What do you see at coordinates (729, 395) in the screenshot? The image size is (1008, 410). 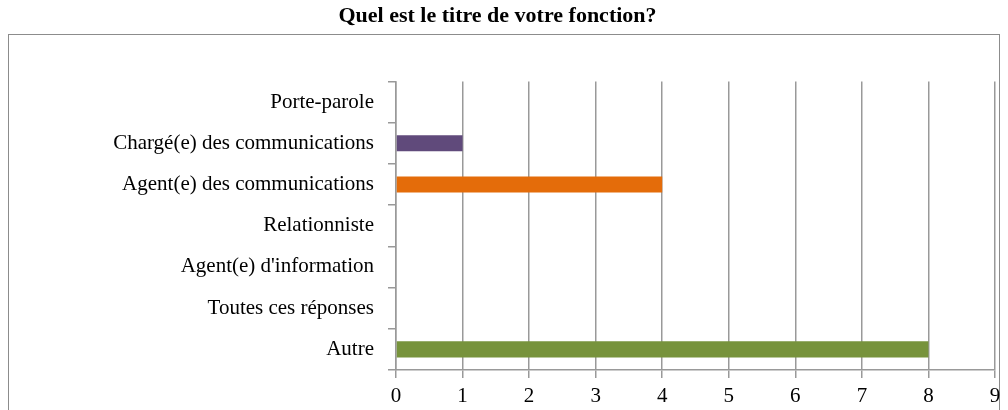 I see `x-tick-label: 5` at bounding box center [729, 395].